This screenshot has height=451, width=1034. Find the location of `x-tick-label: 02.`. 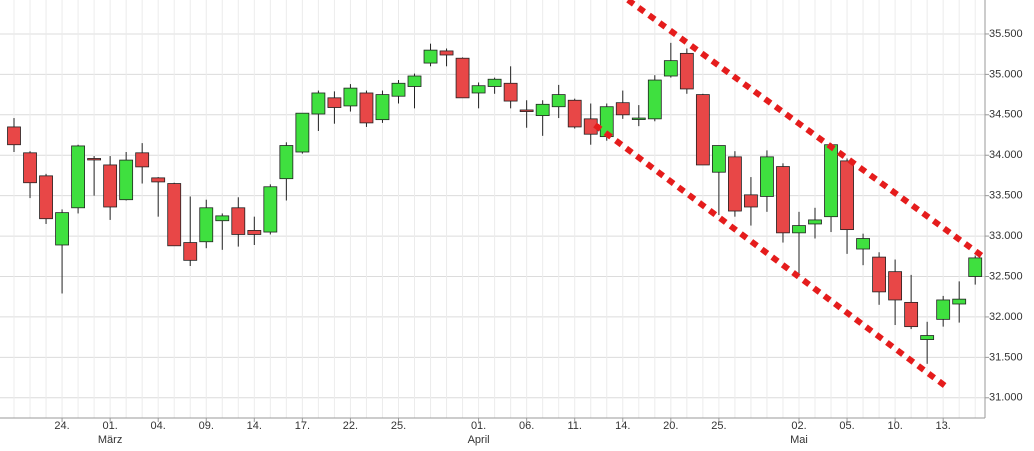

x-tick-label: 02. is located at coordinates (798, 426).